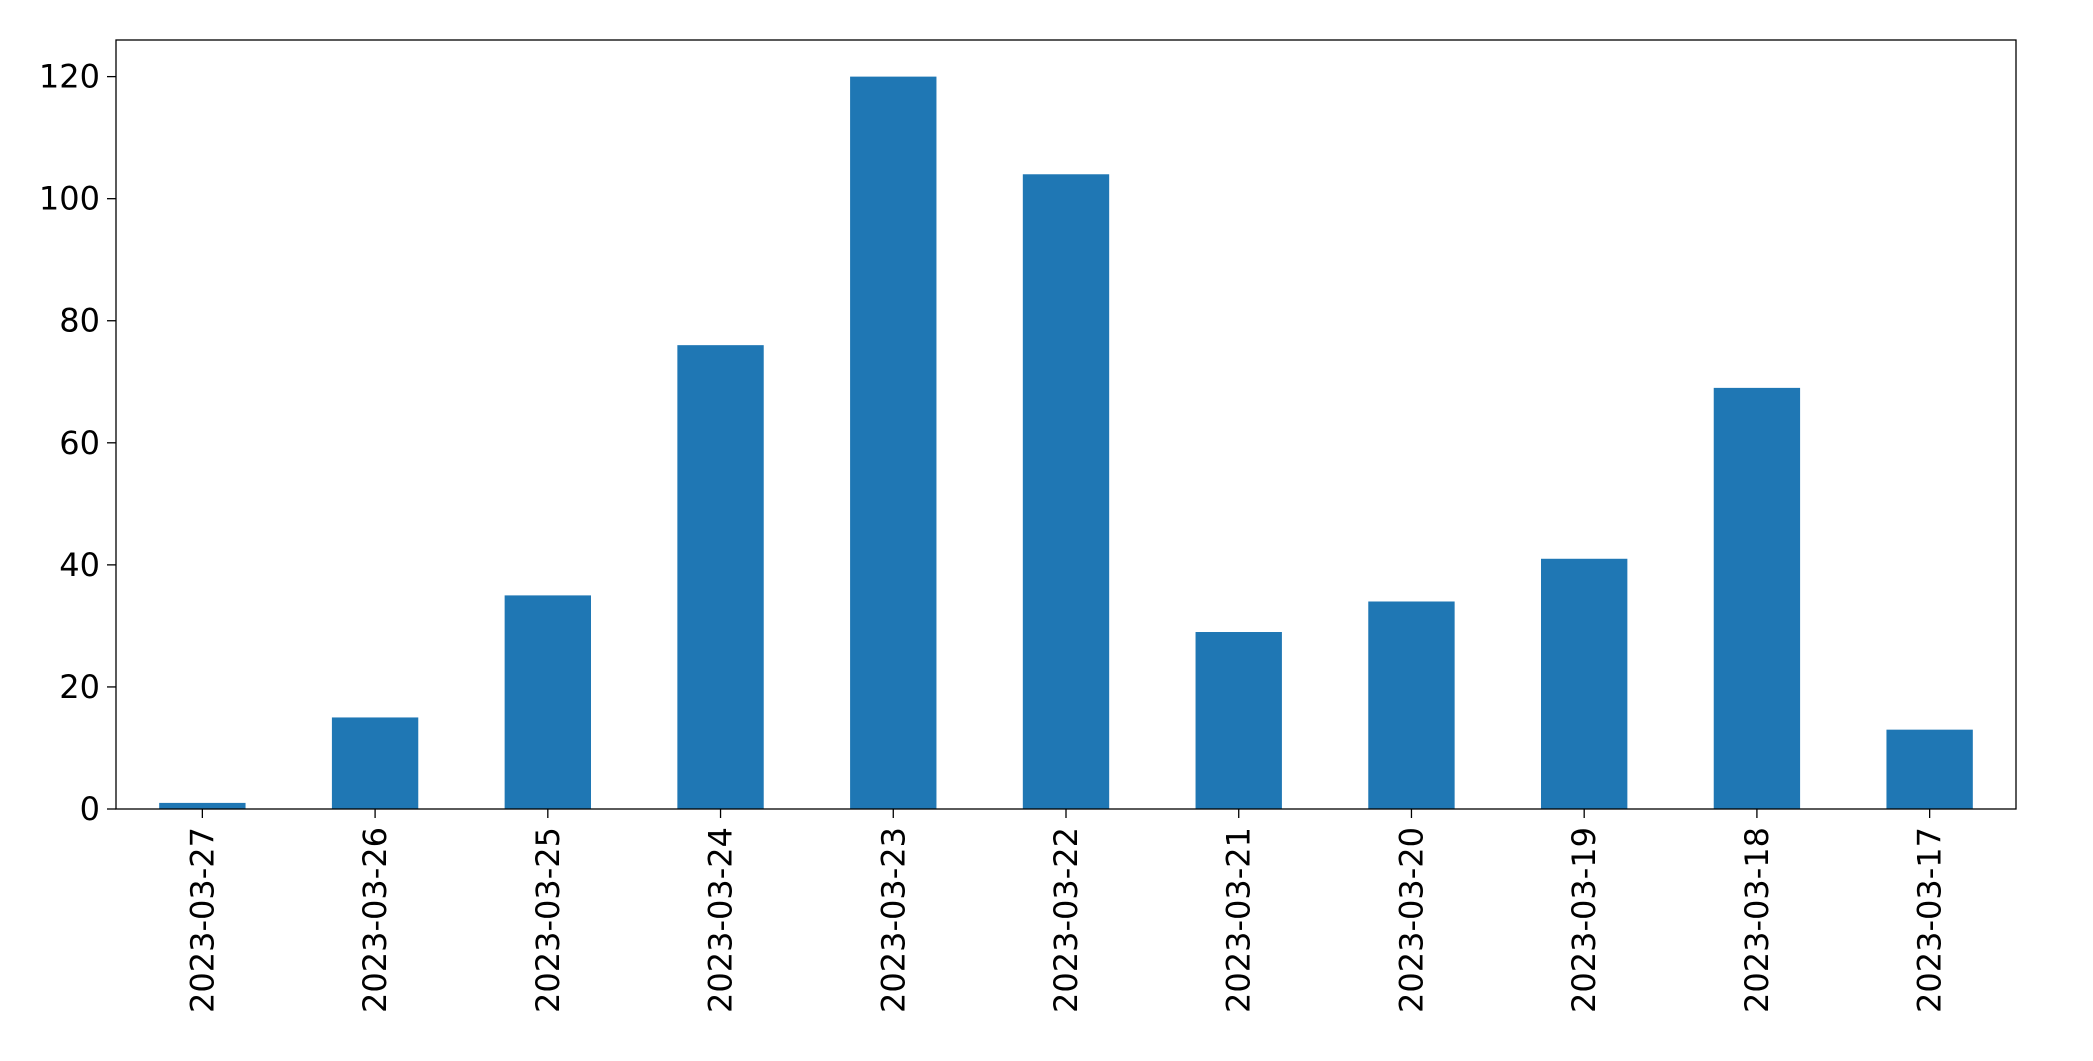 Image resolution: width=2093 pixels, height=1061 pixels. What do you see at coordinates (79, 443) in the screenshot?
I see `y-tick-label: 60` at bounding box center [79, 443].